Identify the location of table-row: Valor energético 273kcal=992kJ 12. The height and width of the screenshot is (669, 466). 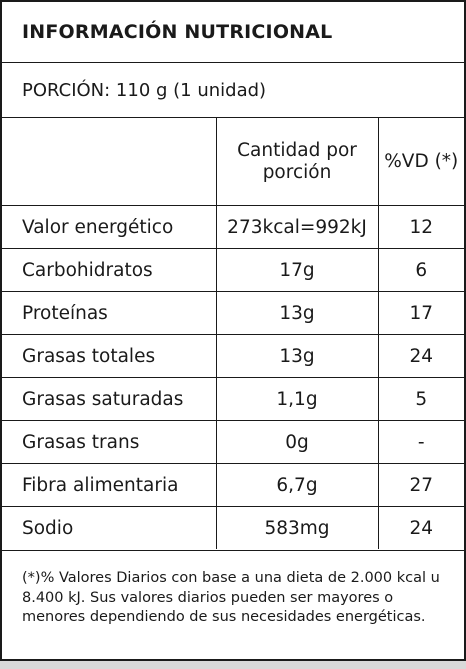
(233, 227).